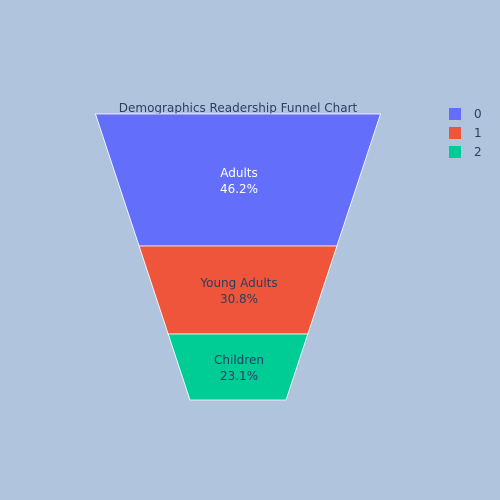 This screenshot has height=500, width=500. What do you see at coordinates (478, 114) in the screenshot?
I see `legend-label: 0` at bounding box center [478, 114].